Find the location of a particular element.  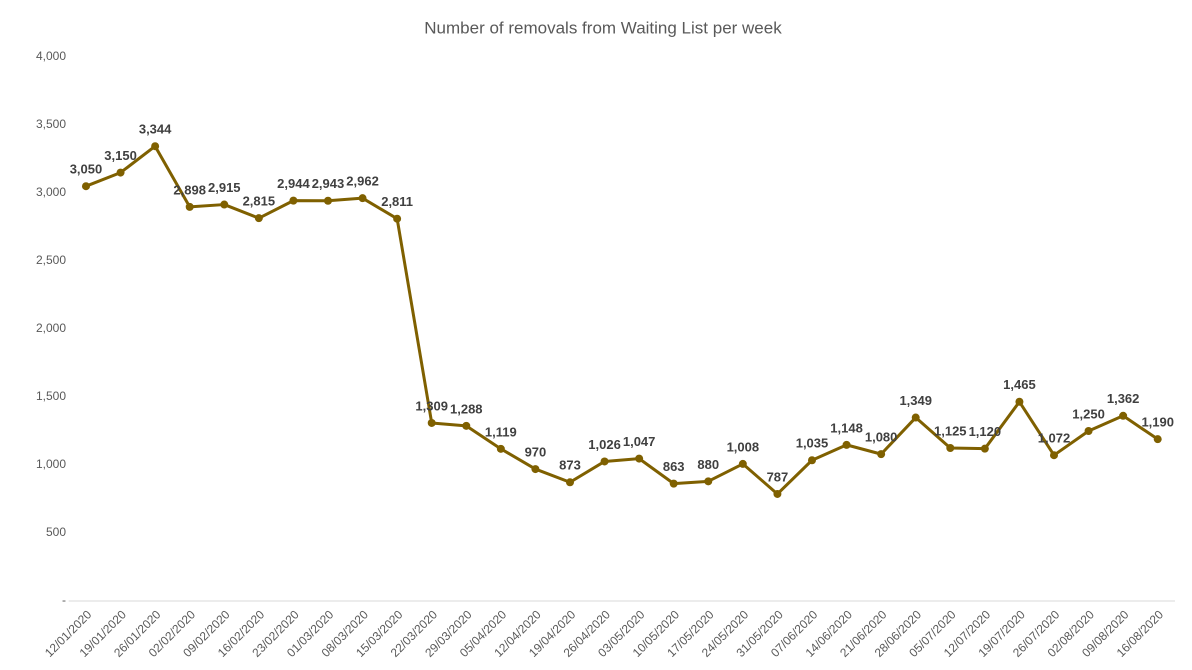

data-label: 1,026 is located at coordinates (604, 444).